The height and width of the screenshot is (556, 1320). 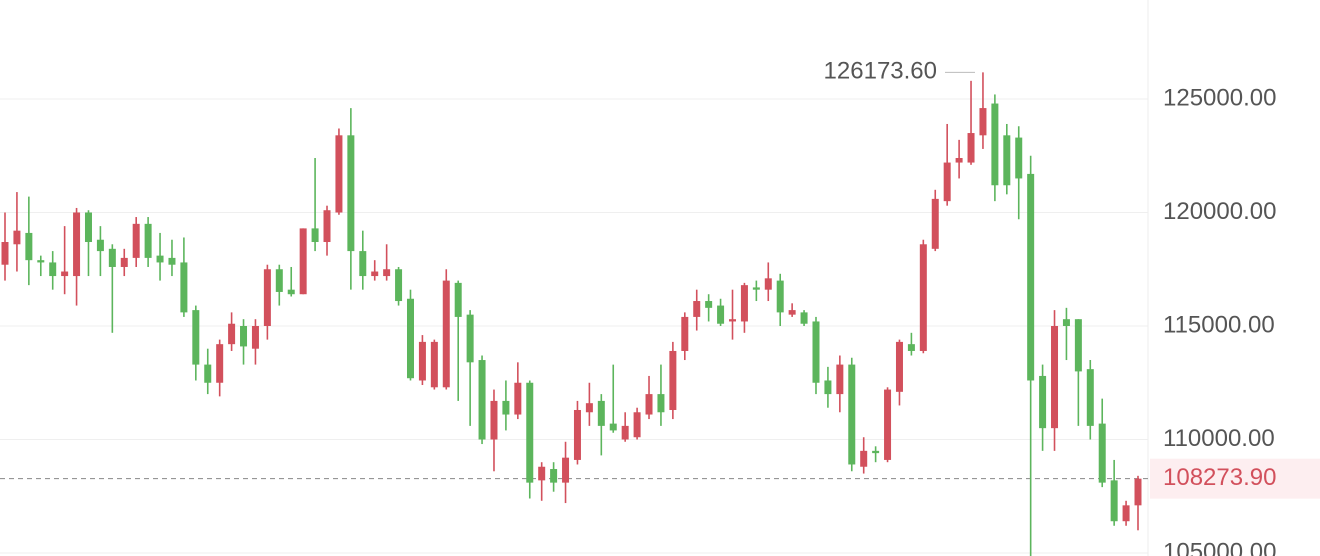 What do you see at coordinates (1219, 211) in the screenshot?
I see `y-tick-label: 120000.00` at bounding box center [1219, 211].